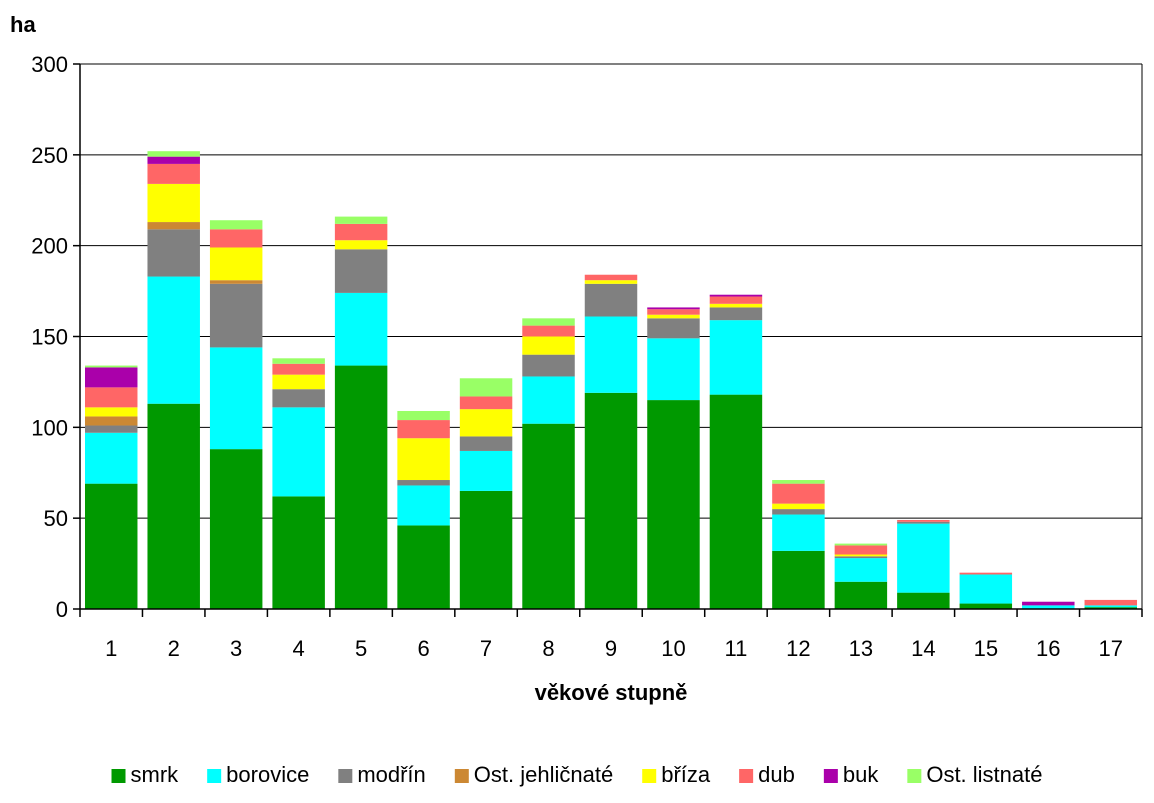 Image resolution: width=1154 pixels, height=803 pixels. What do you see at coordinates (486, 648) in the screenshot?
I see `x-tick-label-7: 7` at bounding box center [486, 648].